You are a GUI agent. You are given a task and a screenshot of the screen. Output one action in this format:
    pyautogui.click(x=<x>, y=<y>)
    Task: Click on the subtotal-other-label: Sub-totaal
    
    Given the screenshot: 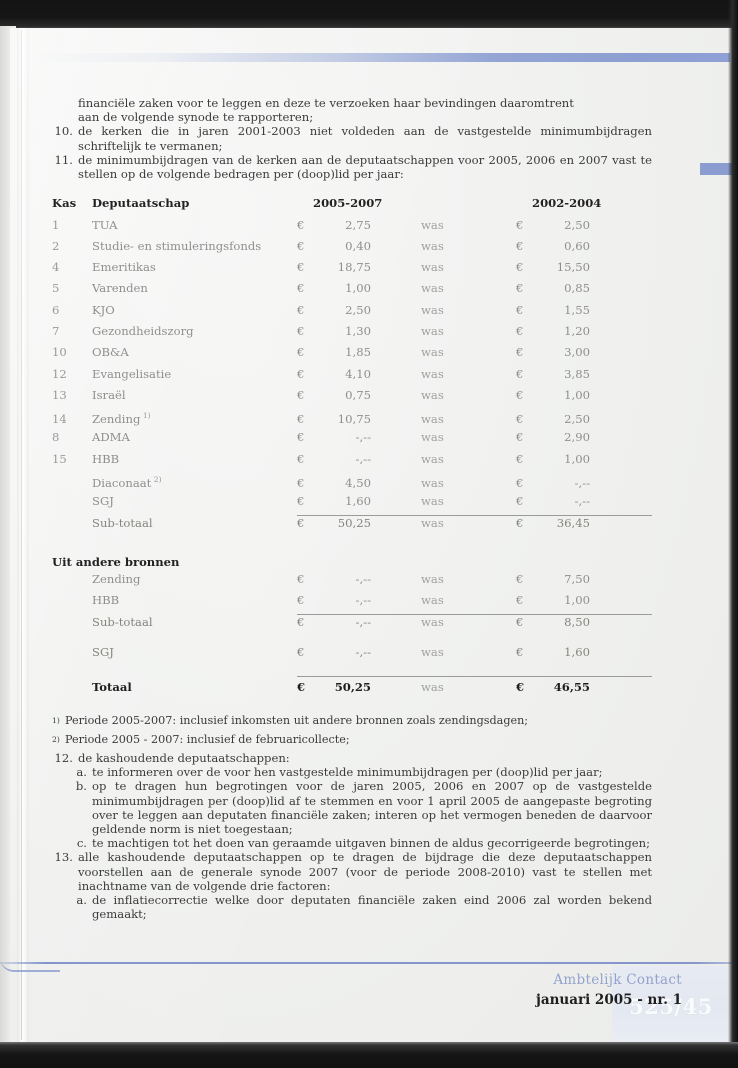 What is the action you would take?
    pyautogui.click(x=122, y=621)
    